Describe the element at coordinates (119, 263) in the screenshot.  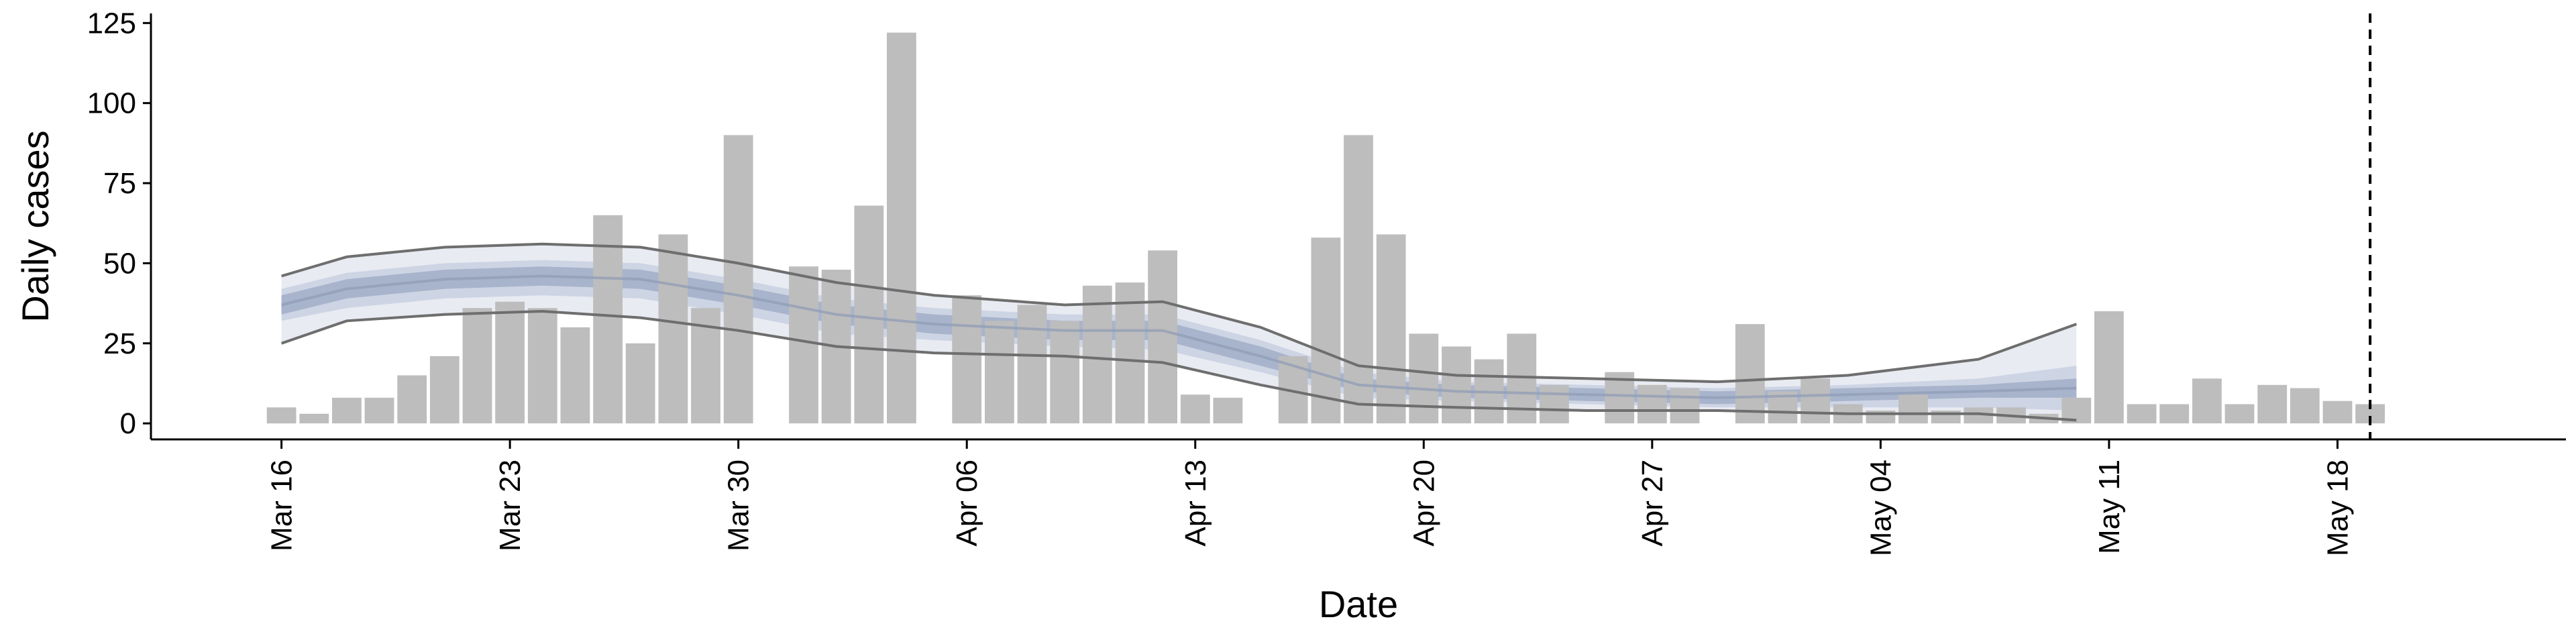
I see `y-tick-label: 50` at that location.